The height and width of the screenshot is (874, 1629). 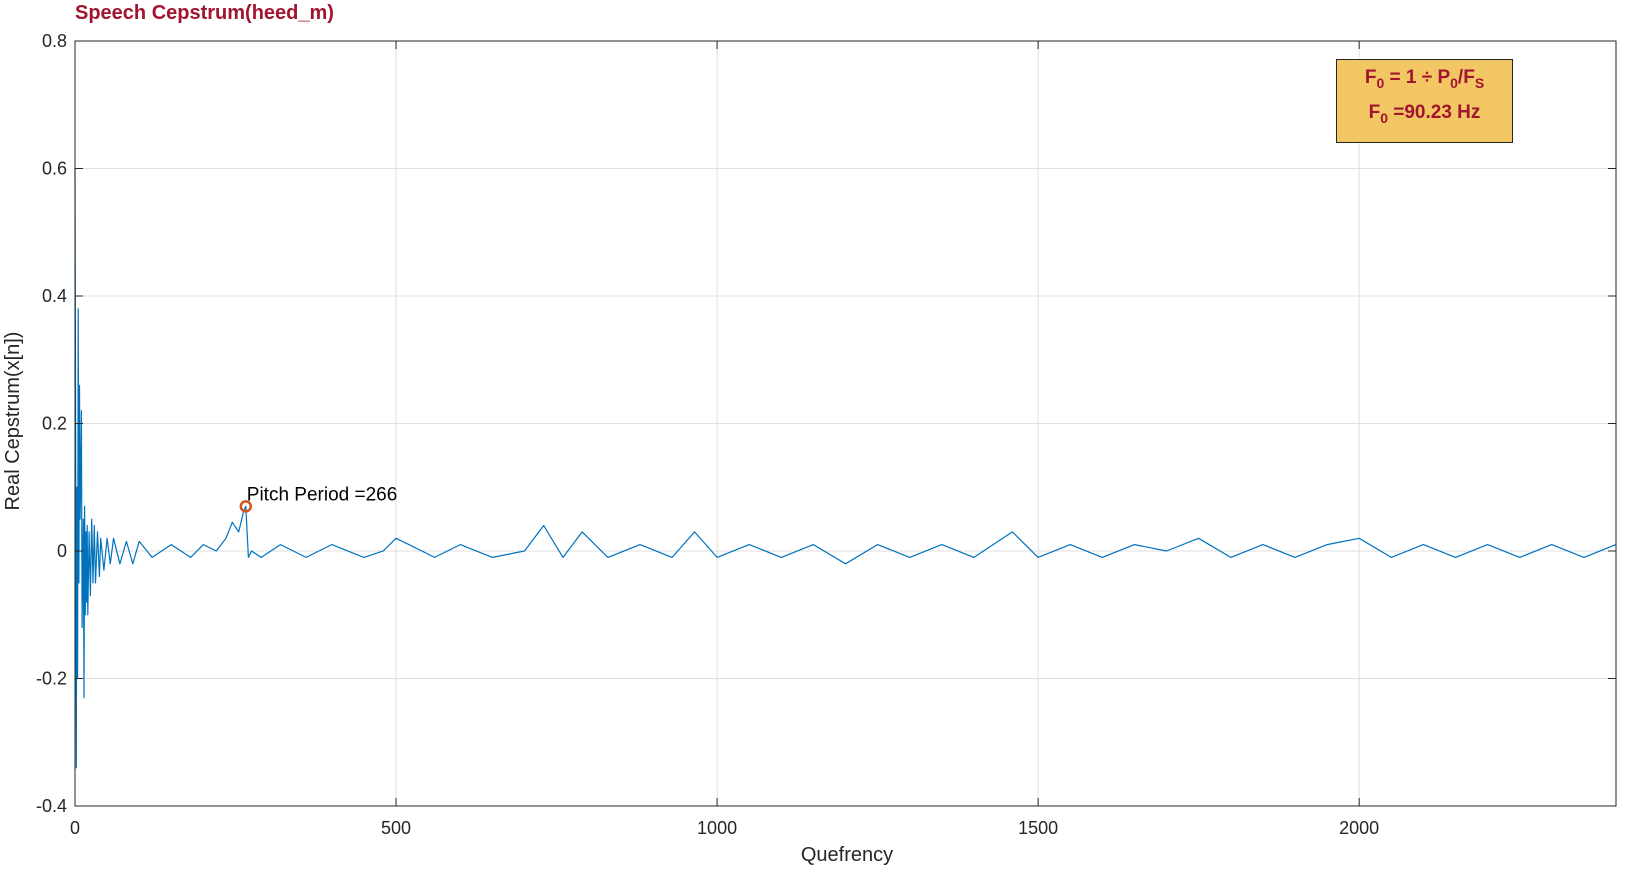 I want to click on y-tick-label: -0.2, so click(x=51, y=679).